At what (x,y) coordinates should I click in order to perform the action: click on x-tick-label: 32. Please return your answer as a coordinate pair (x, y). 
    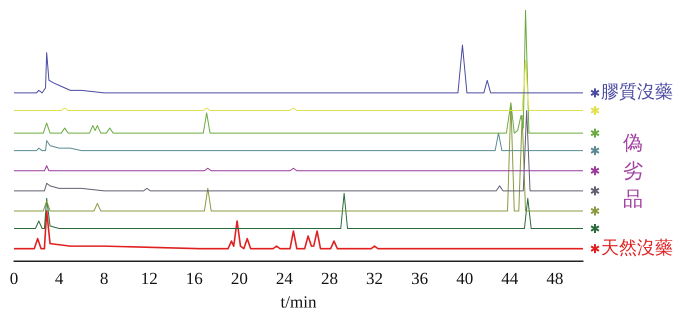
    Looking at the image, I should click on (375, 278).